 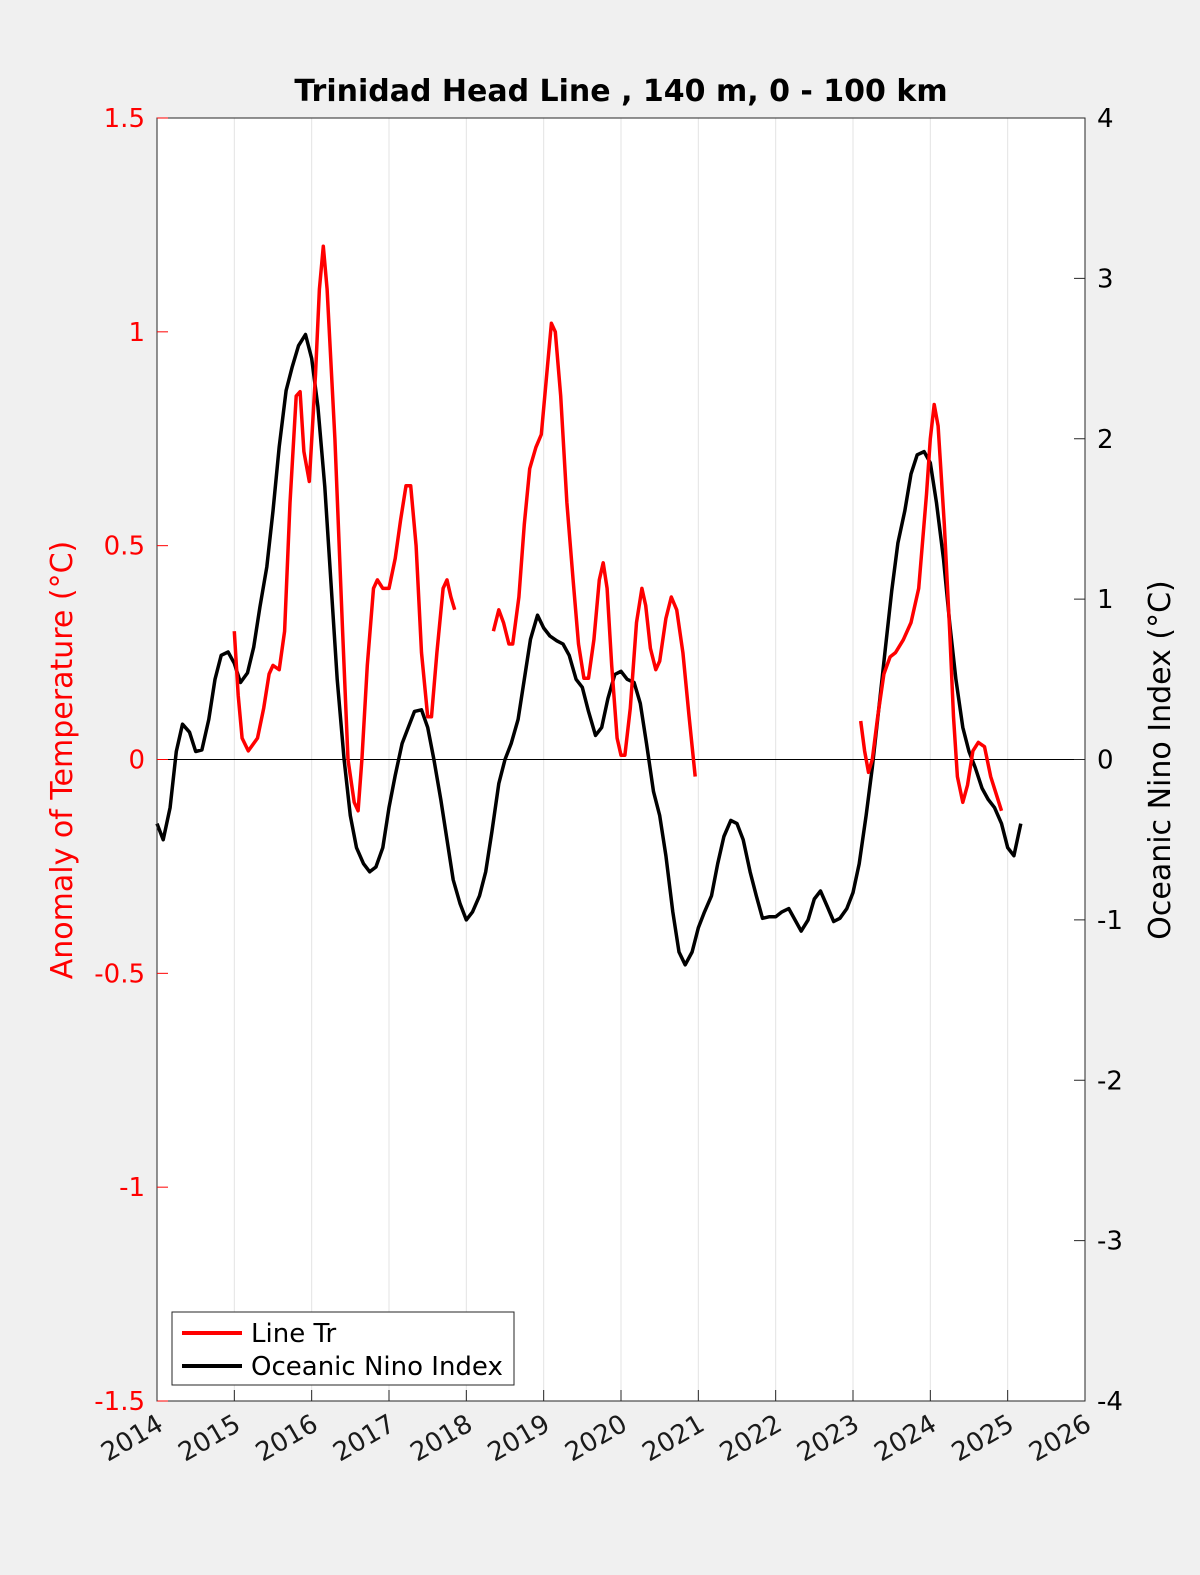 What do you see at coordinates (596, 1438) in the screenshot?
I see `x-tick-label: 2020` at bounding box center [596, 1438].